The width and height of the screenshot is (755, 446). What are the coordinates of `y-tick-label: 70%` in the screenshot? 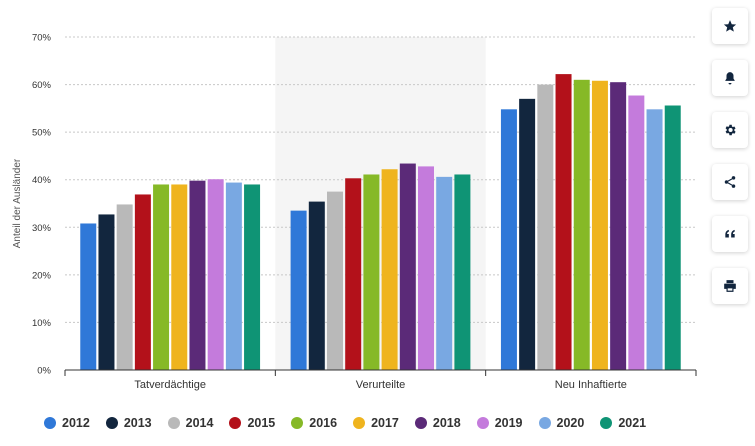 It's located at (42, 38).